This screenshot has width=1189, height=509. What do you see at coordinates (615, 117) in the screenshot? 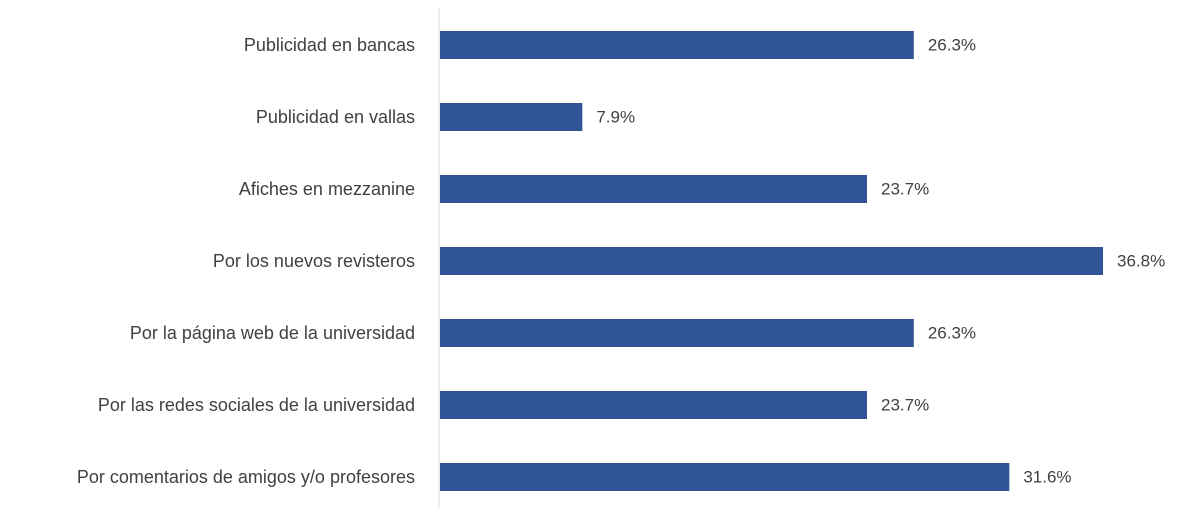
I see `value-label: 7.9%` at bounding box center [615, 117].